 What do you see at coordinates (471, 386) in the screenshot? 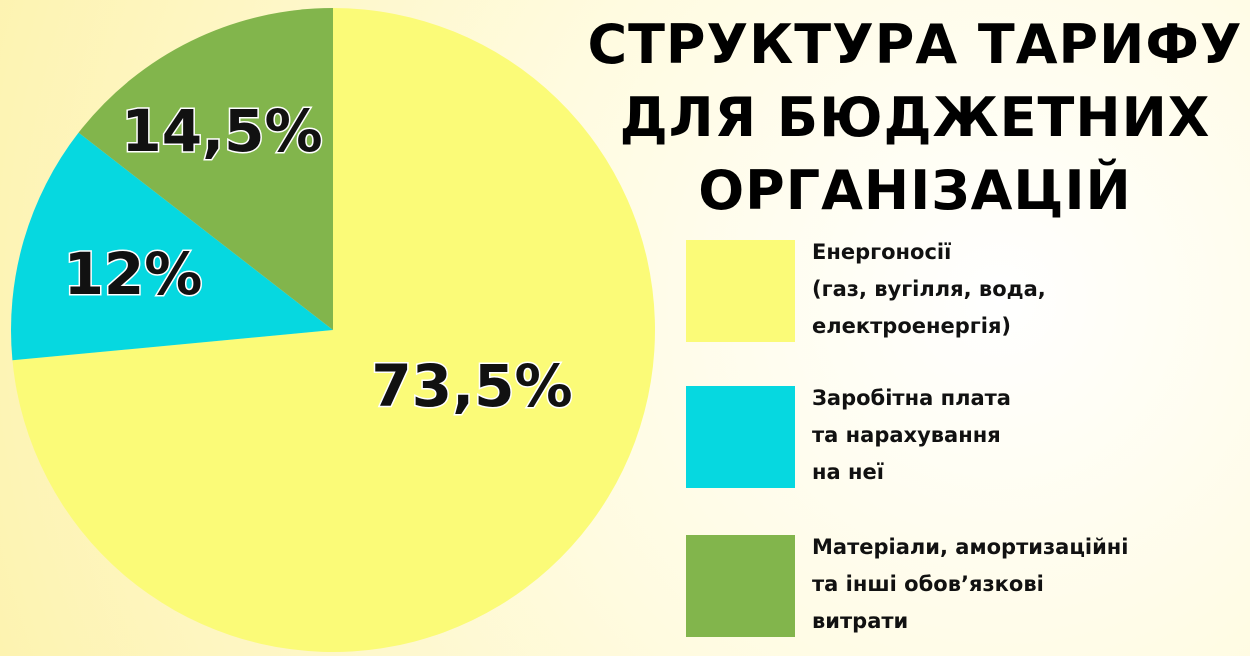
I see `data-label: 73,5%` at bounding box center [471, 386].